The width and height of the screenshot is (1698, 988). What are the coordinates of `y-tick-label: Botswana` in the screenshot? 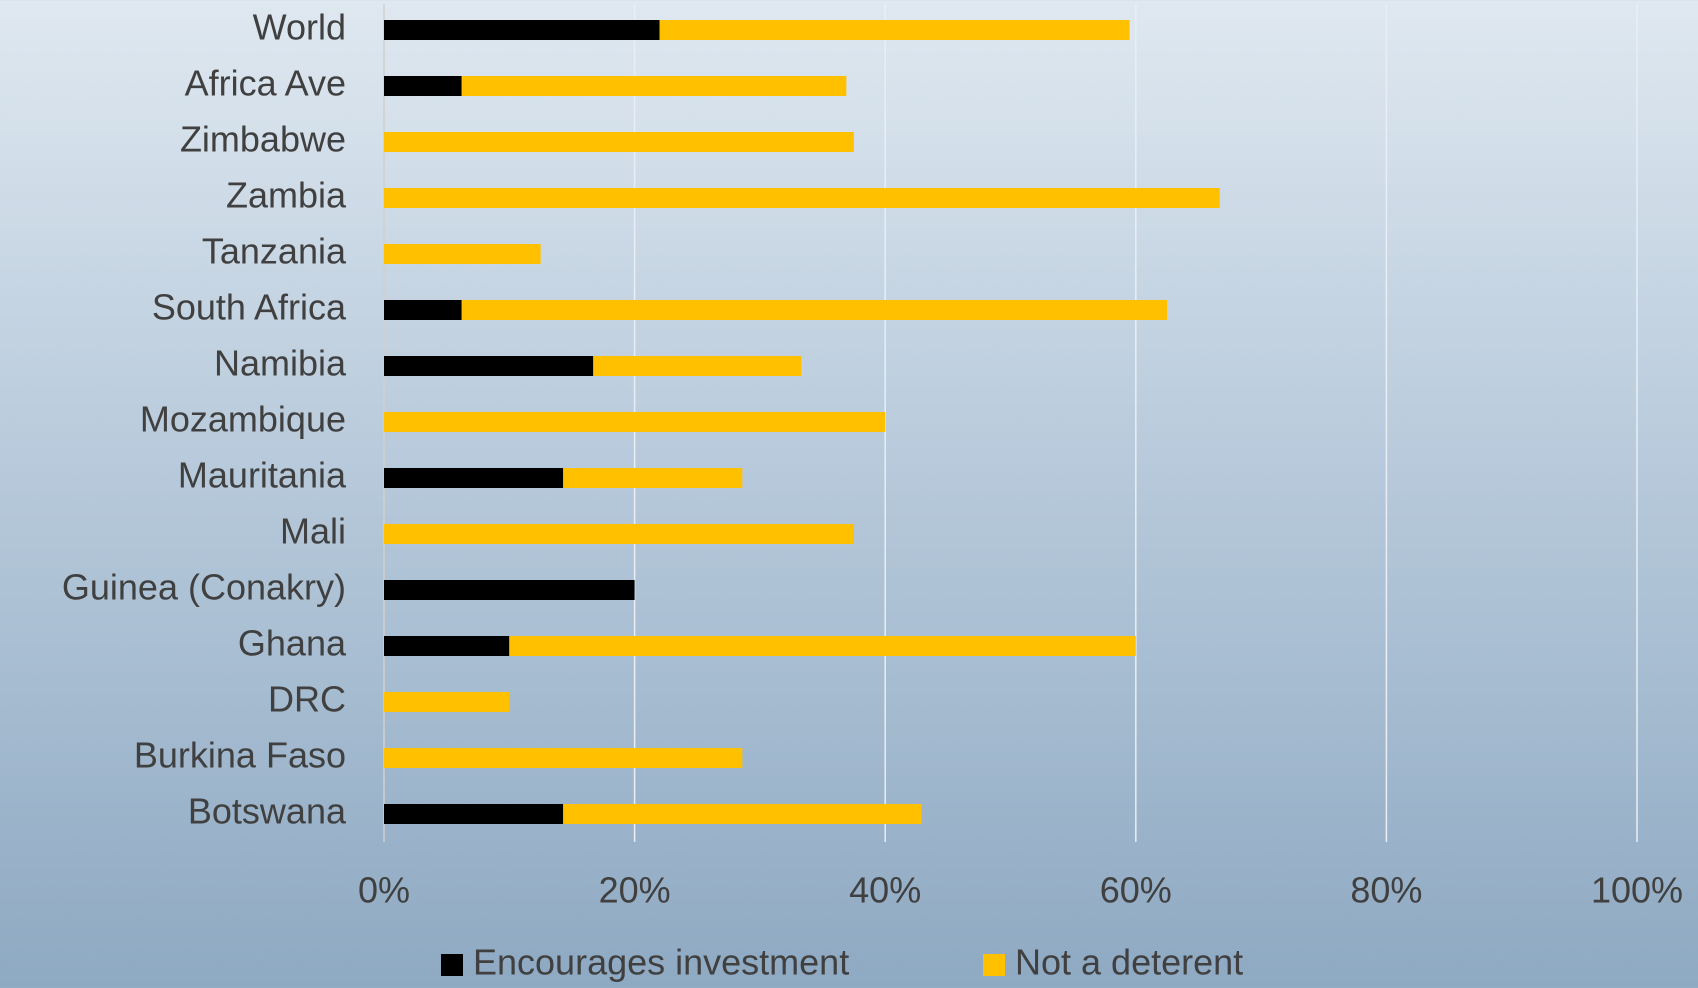 It's located at (267, 811).